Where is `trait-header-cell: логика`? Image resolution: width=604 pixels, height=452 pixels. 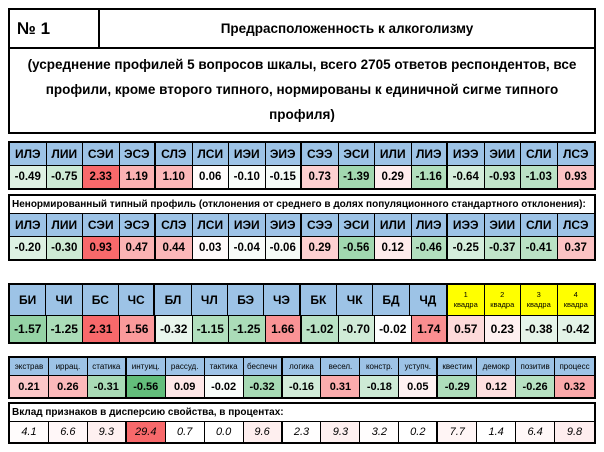
trait-header-cell: логика is located at coordinates (302, 366).